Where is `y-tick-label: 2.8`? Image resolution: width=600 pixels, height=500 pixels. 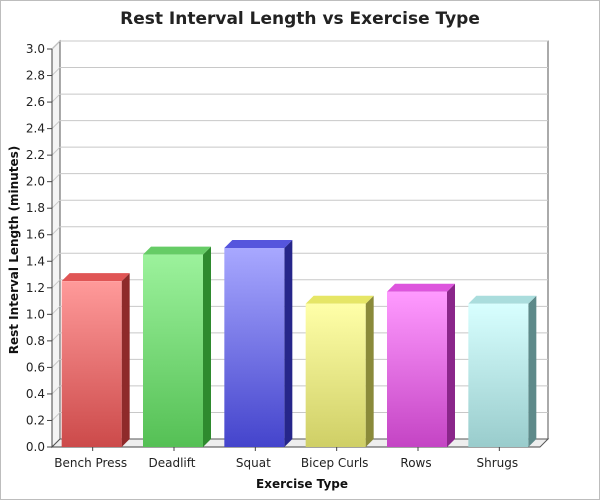
y-tick-label: 2.8 is located at coordinates (35, 76).